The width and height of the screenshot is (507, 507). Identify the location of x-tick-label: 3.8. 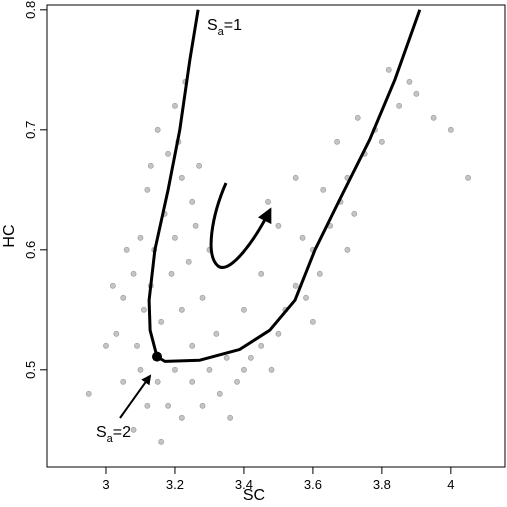
(382, 484).